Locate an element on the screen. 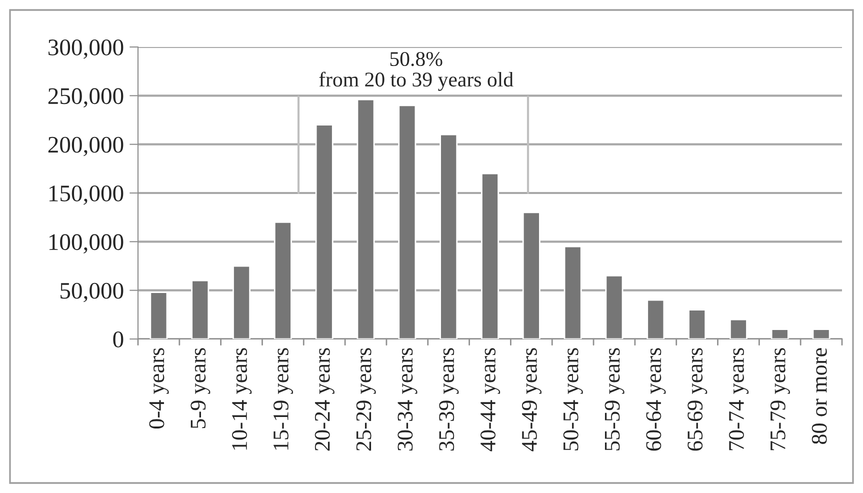  y-tick-label: 100,000 is located at coordinates (86, 244).